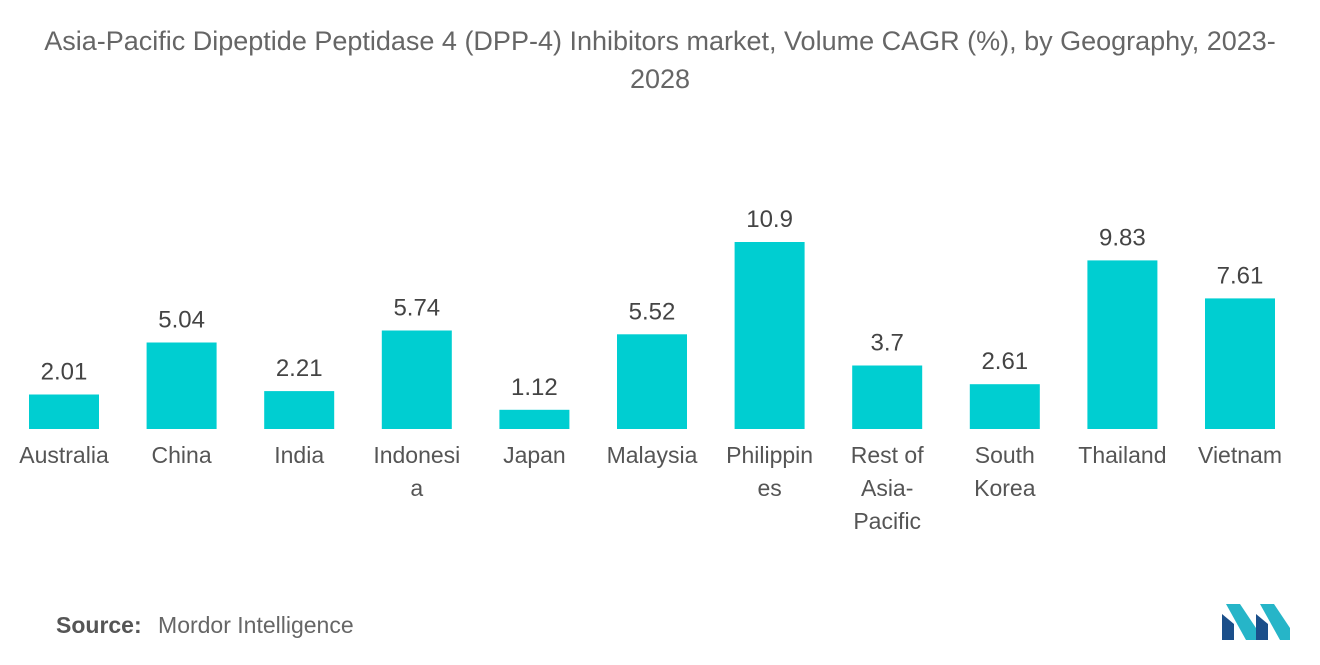  What do you see at coordinates (887, 397) in the screenshot?
I see `bar-rest-of-asia-pacific` at bounding box center [887, 397].